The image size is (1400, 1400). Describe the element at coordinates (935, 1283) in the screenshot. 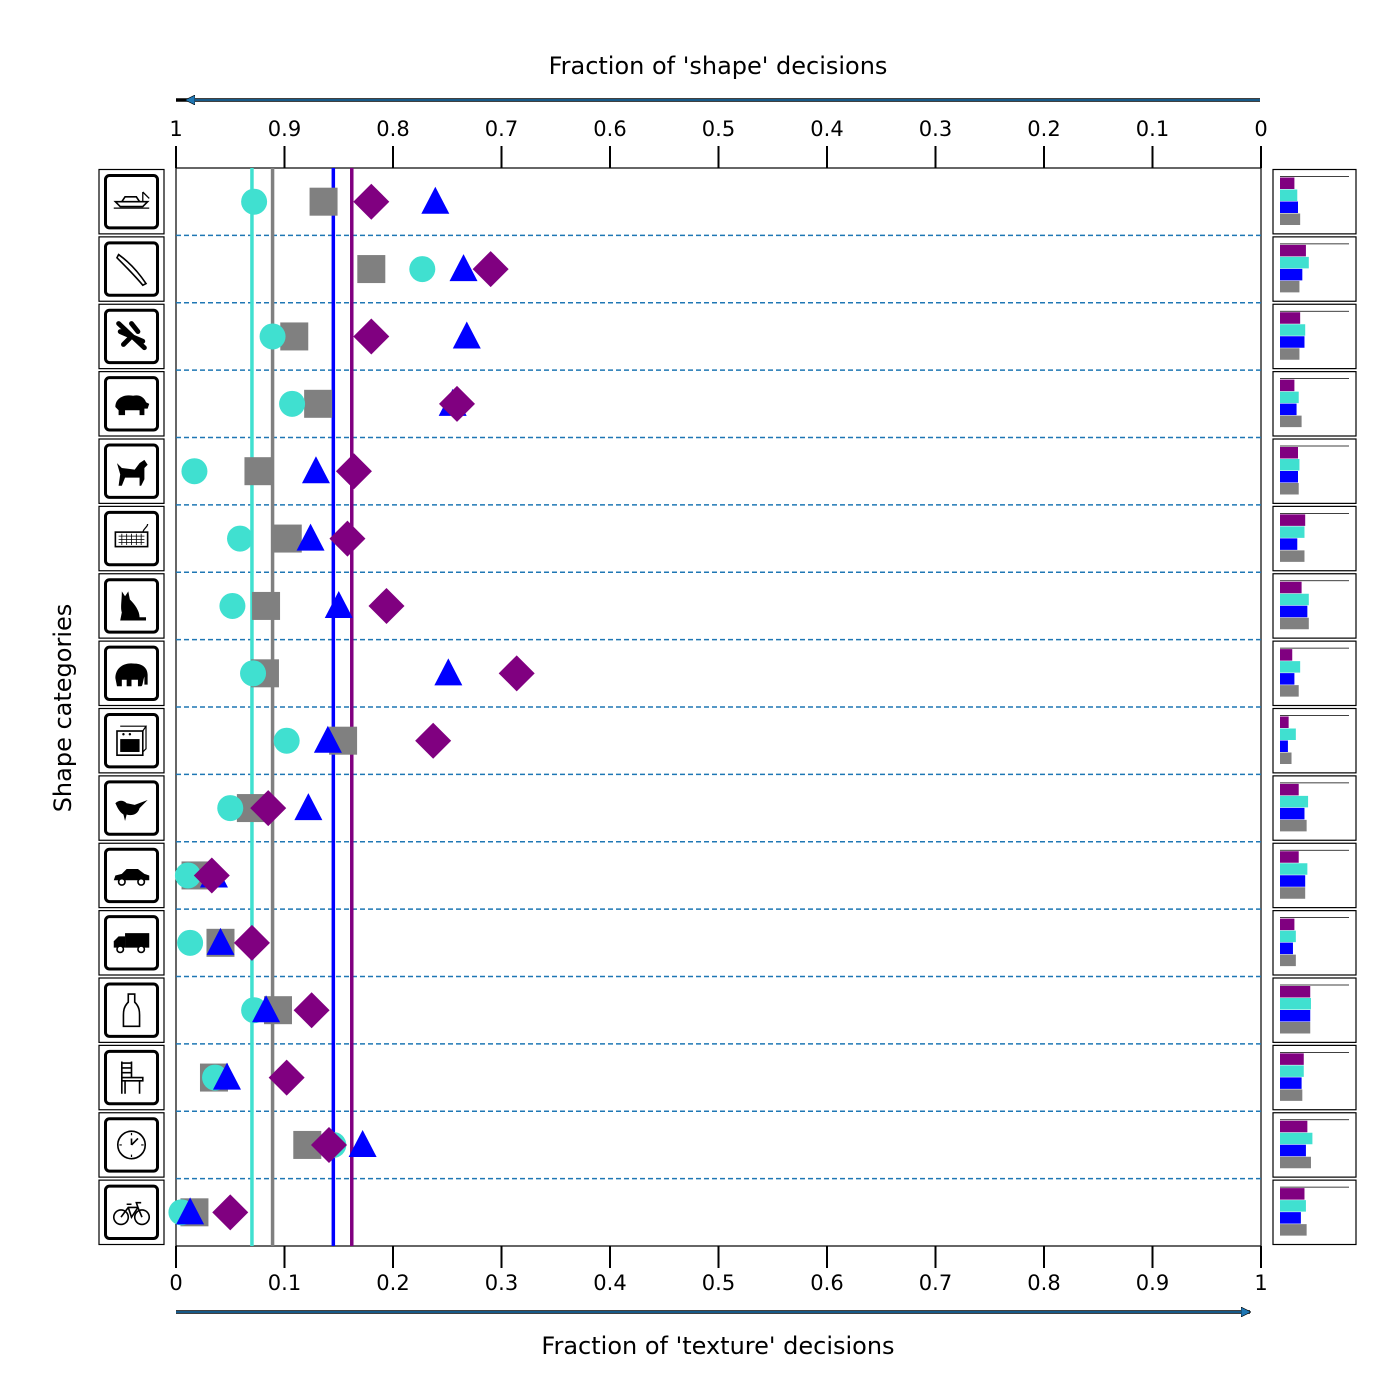

I see `bottom-tick-label: 0.7` at that location.